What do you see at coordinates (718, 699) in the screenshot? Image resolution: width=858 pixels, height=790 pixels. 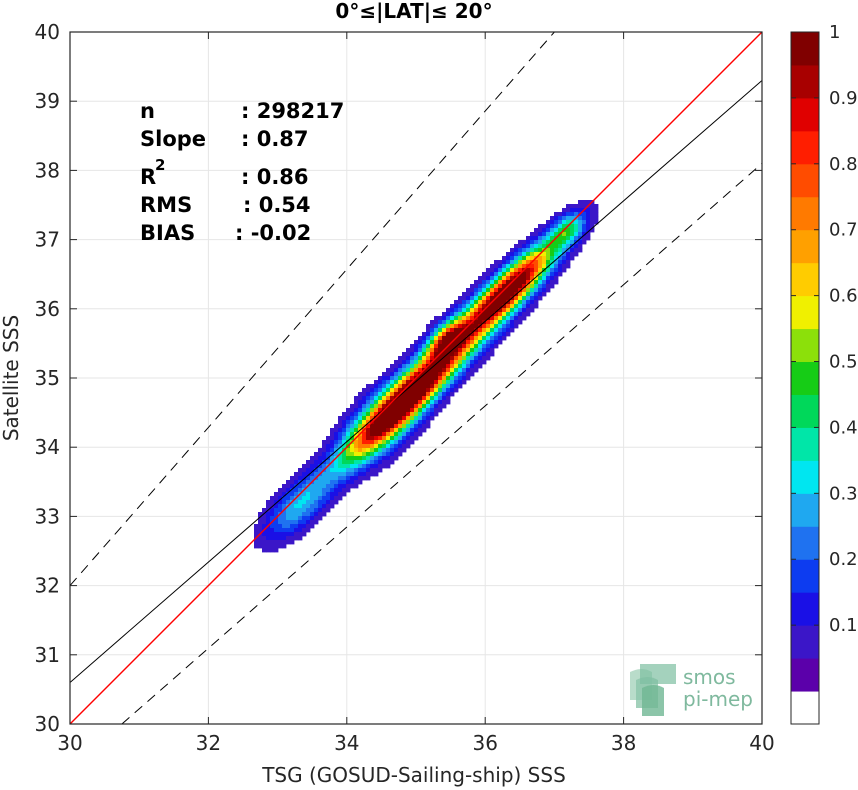 I see `logo-pimep: pi-mep` at bounding box center [718, 699].